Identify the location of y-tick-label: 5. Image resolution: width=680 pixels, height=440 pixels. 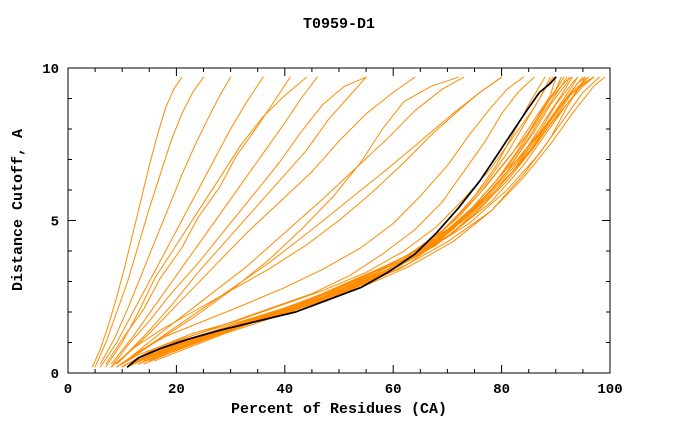
(55, 223).